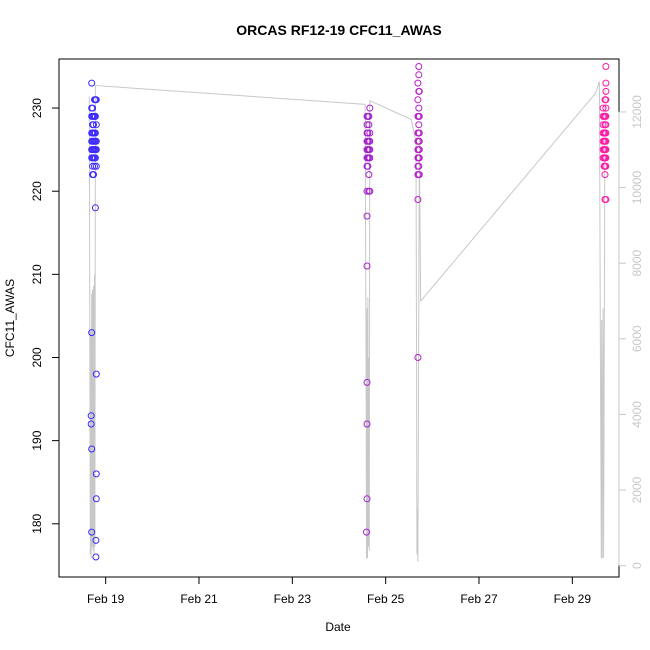  What do you see at coordinates (293, 599) in the screenshot?
I see `x-tick-label: Feb 23` at bounding box center [293, 599].